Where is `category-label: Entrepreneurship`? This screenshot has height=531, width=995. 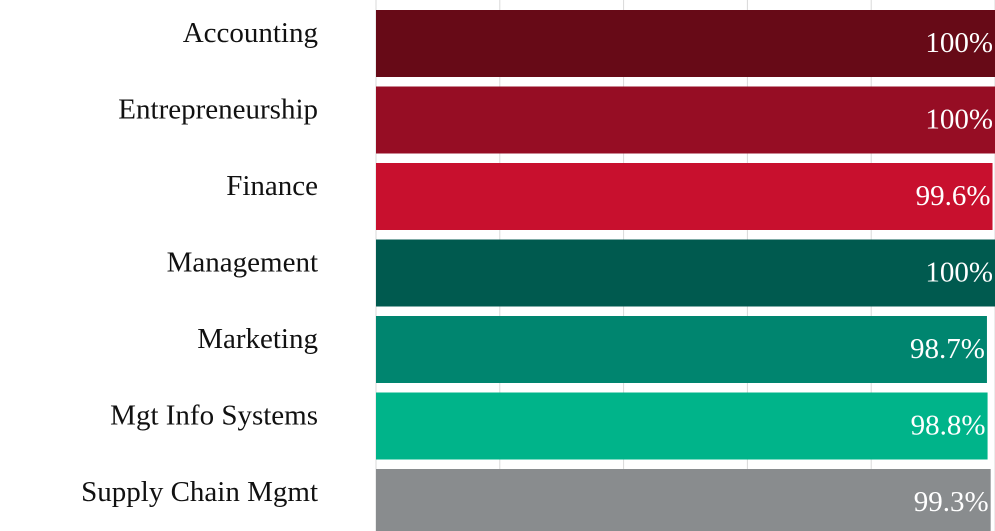
category-label: Entrepreneurship is located at coordinates (218, 110).